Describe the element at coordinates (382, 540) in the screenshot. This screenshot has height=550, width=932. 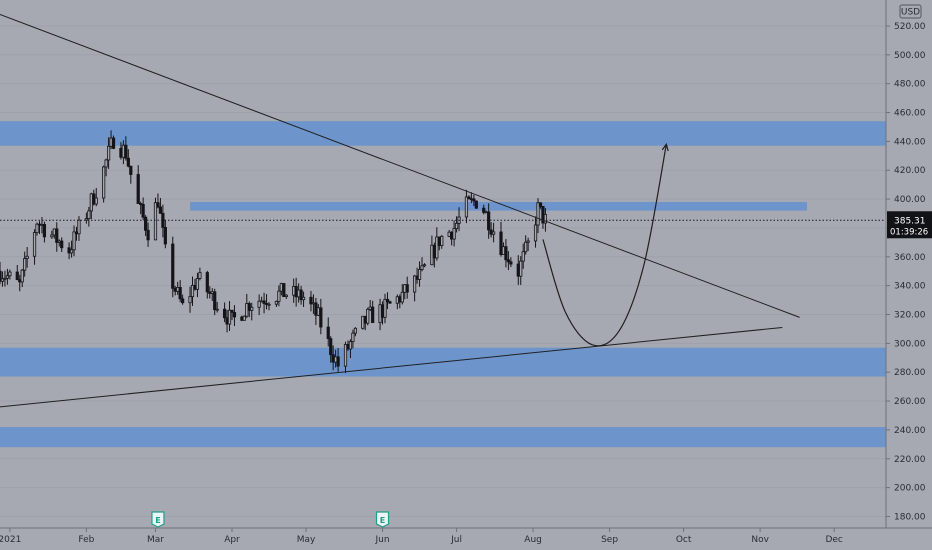
I see `time-tick-label: Jun` at that location.